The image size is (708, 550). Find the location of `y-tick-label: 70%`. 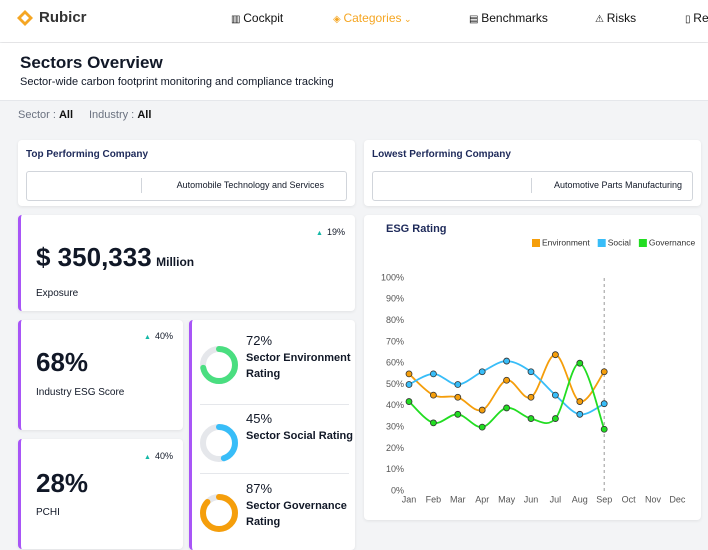

y-tick-label: 70% is located at coordinates (395, 341).